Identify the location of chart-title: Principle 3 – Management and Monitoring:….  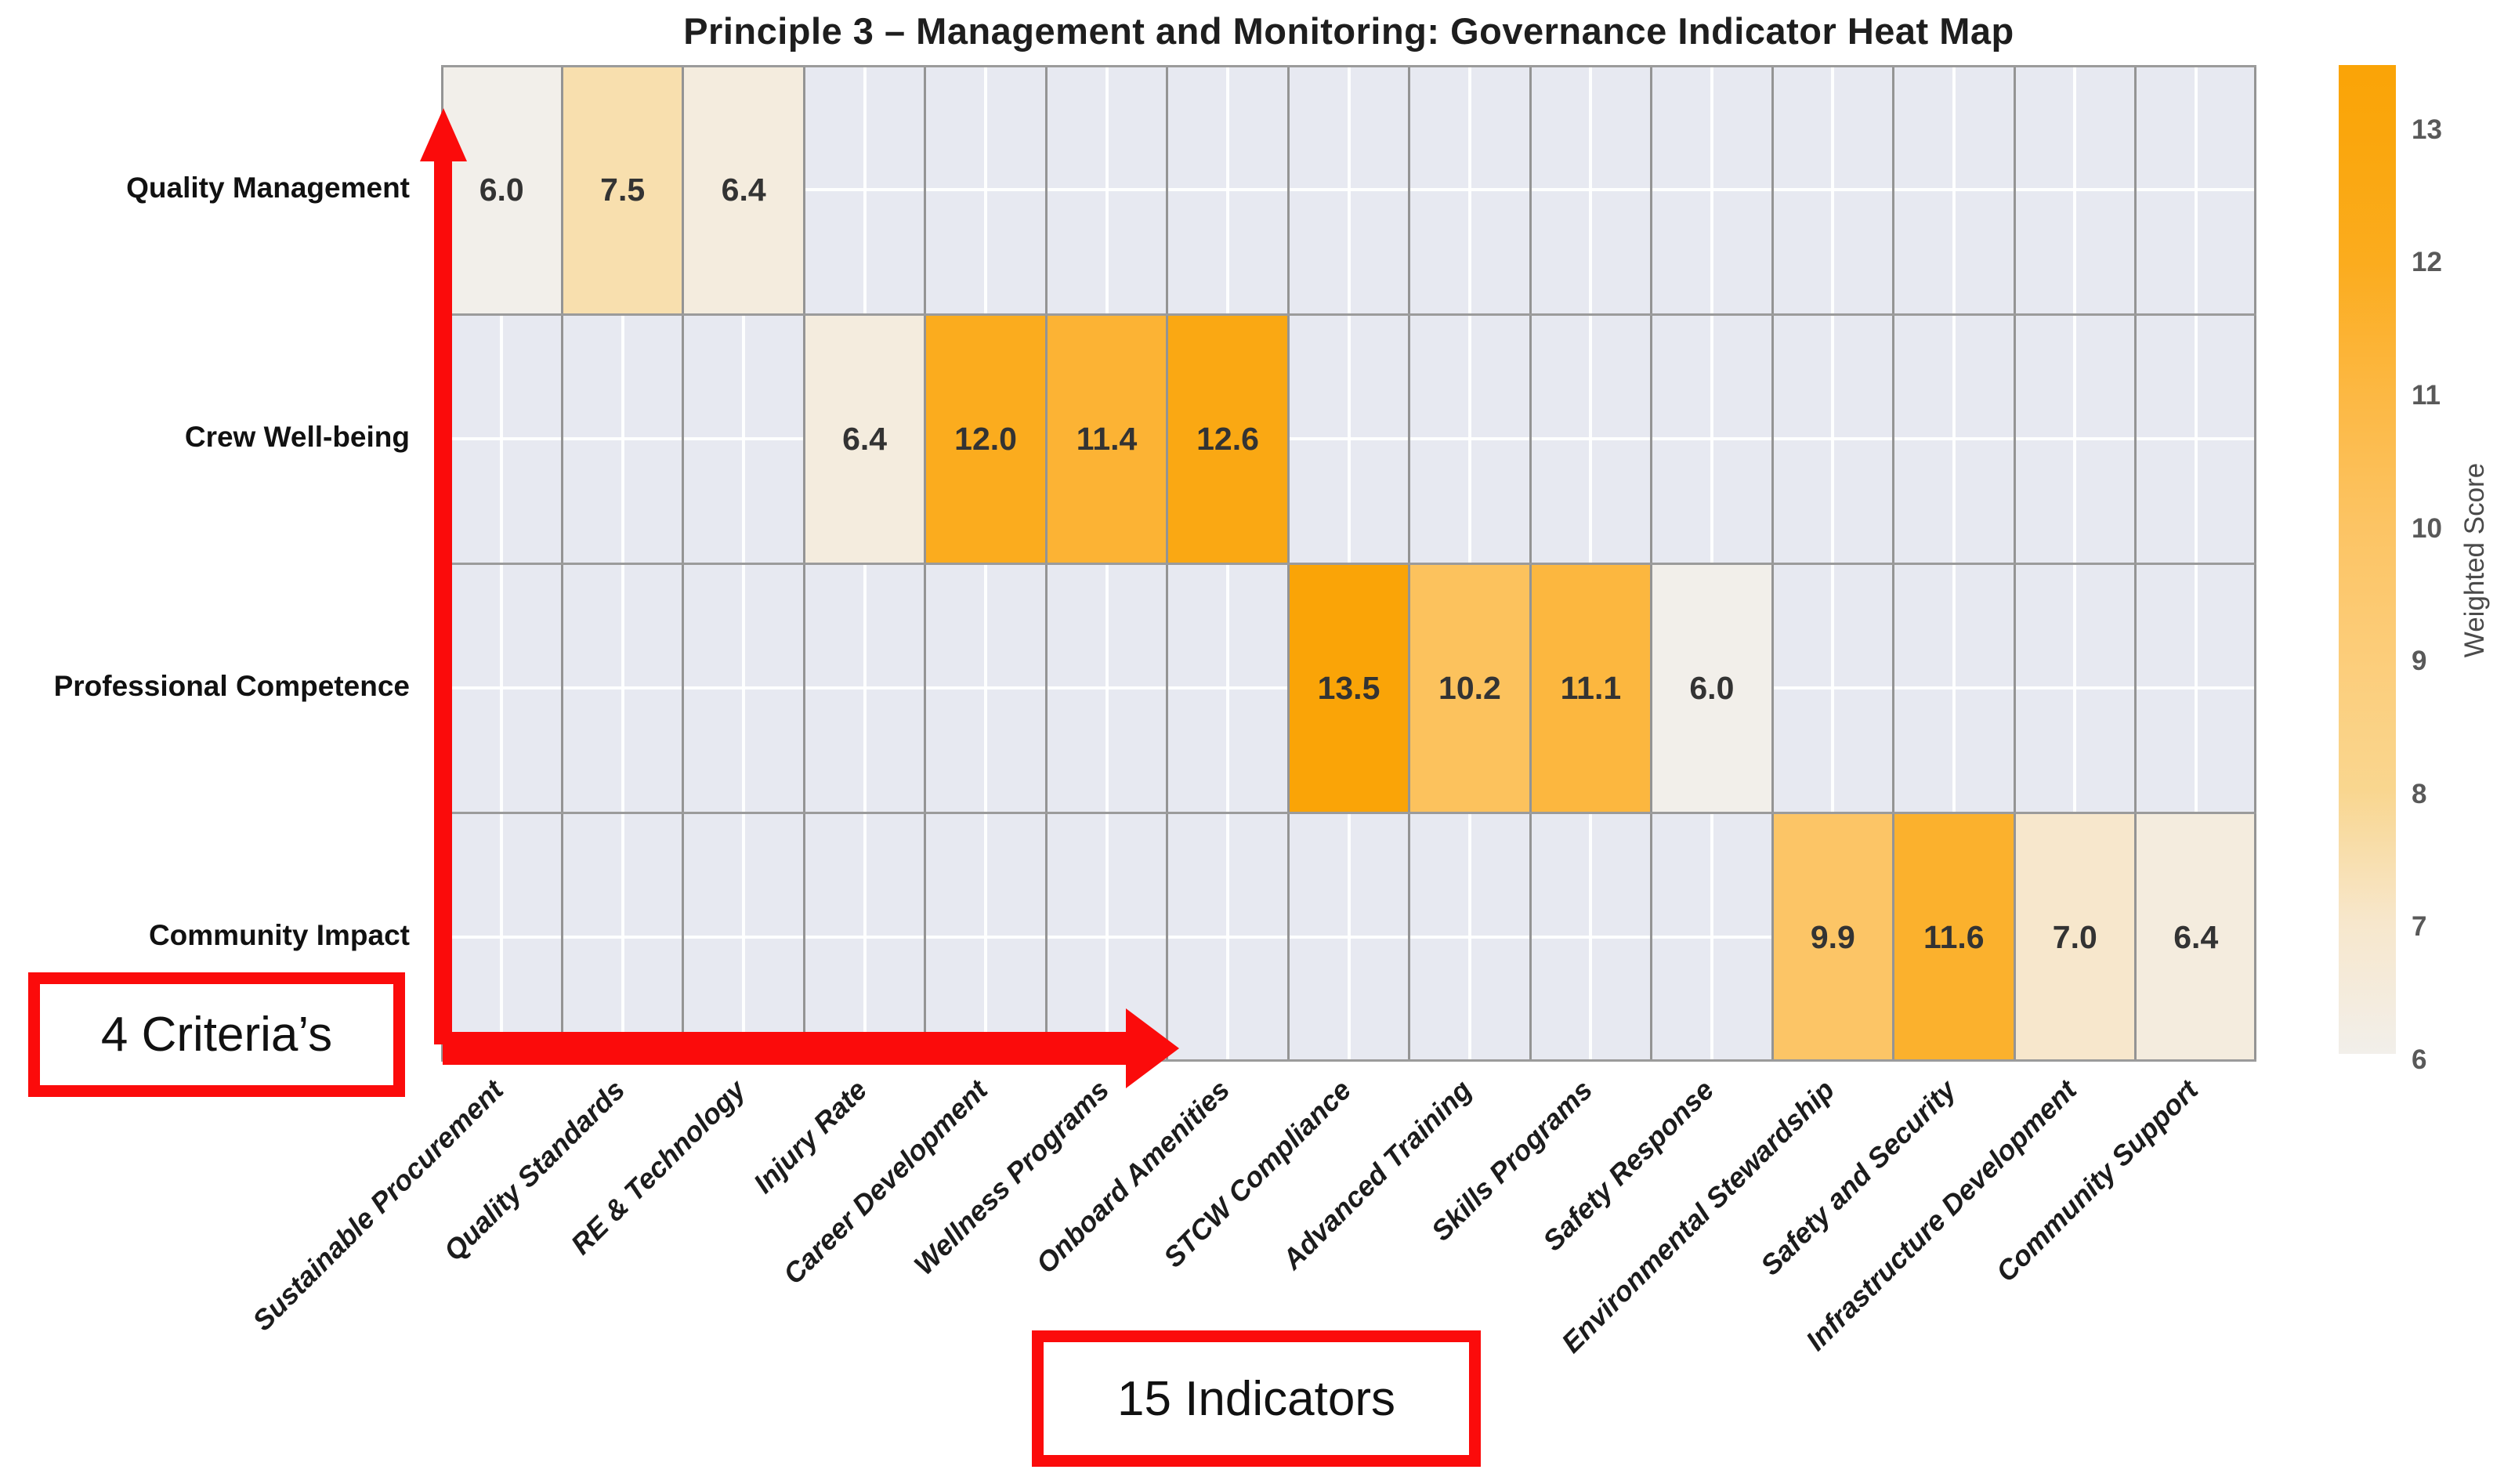
(1348, 31).